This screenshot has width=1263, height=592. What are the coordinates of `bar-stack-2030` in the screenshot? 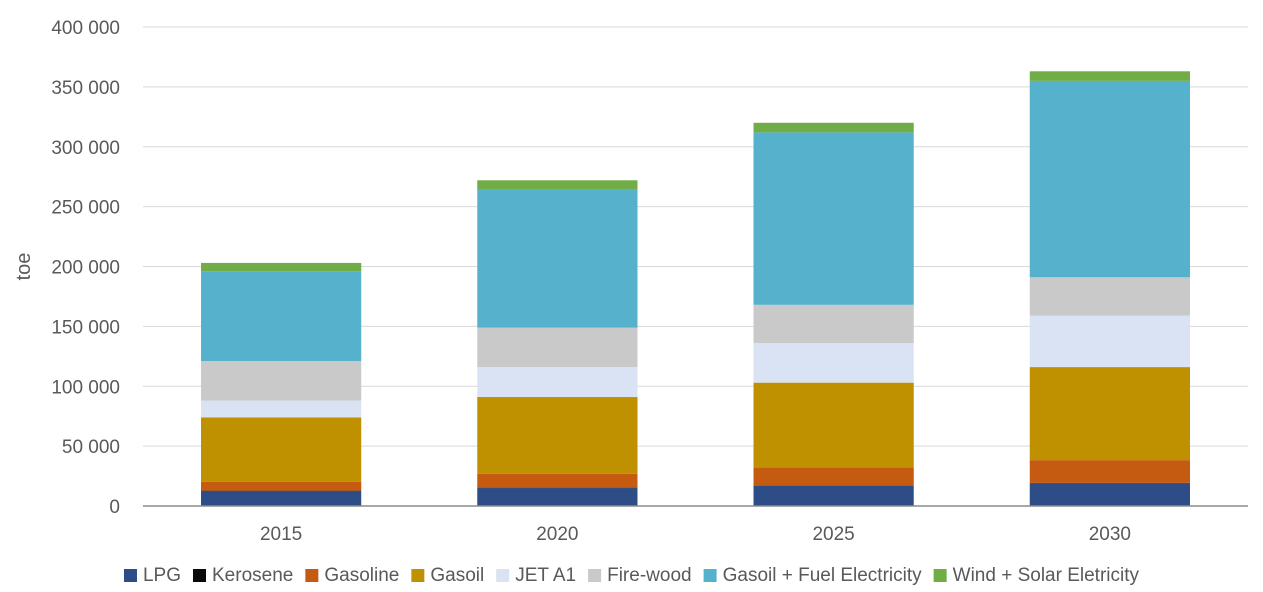 It's located at (1109, 288).